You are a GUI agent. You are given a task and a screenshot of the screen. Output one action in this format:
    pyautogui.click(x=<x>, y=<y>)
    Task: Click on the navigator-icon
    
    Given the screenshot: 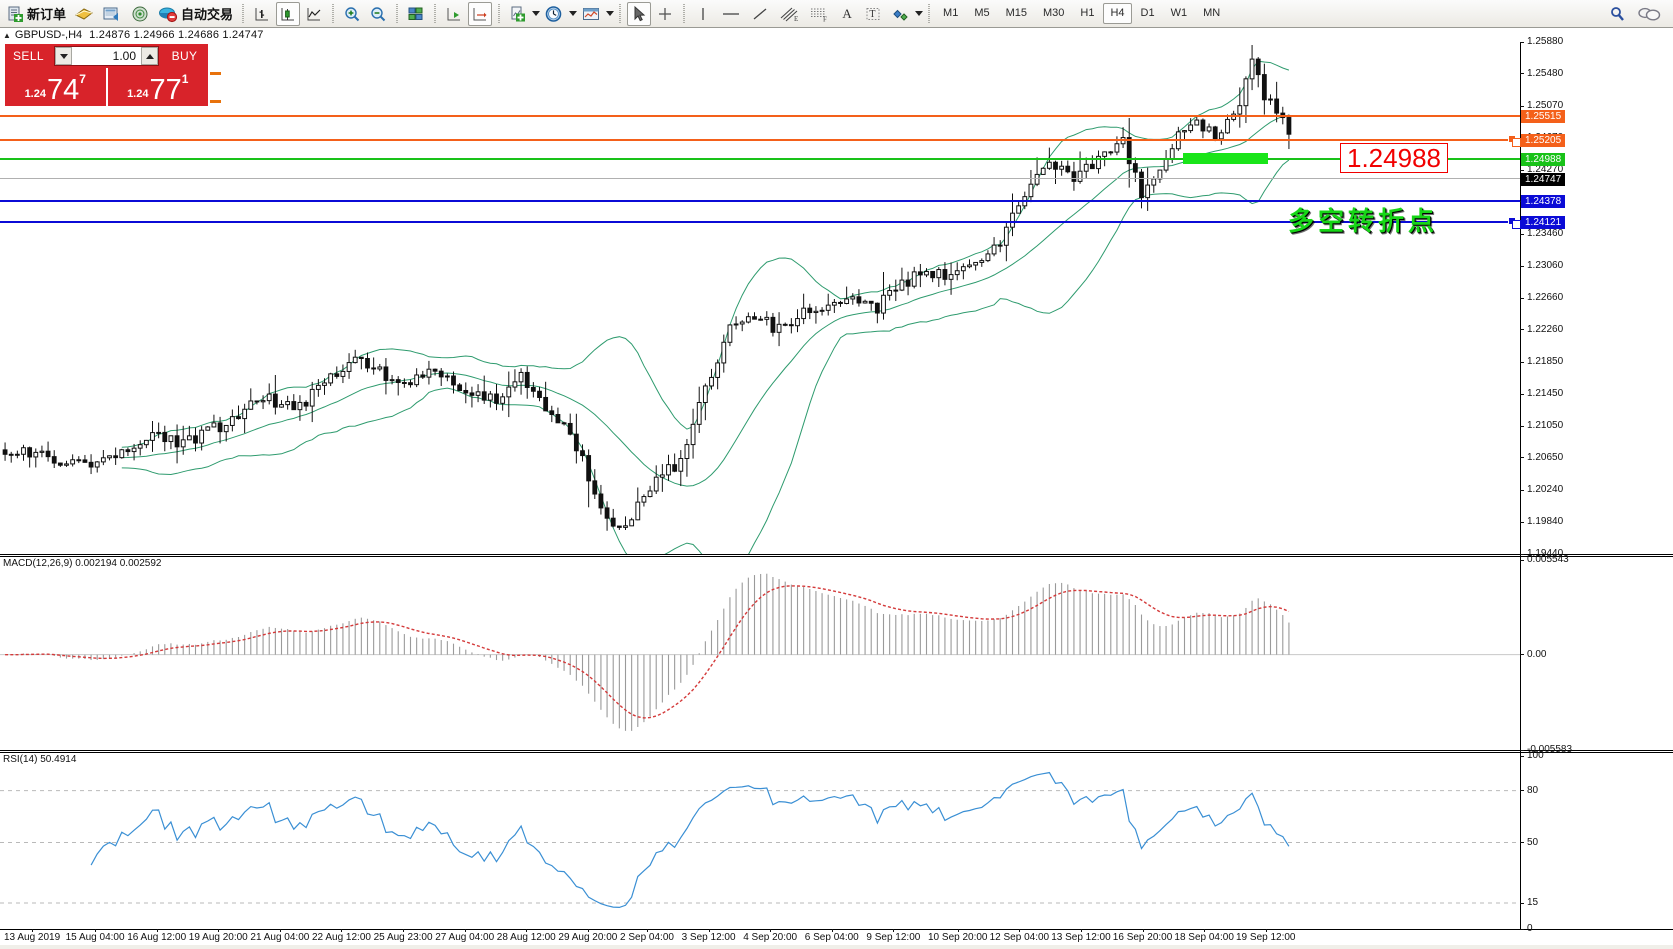 What is the action you would take?
    pyautogui.click(x=140, y=14)
    